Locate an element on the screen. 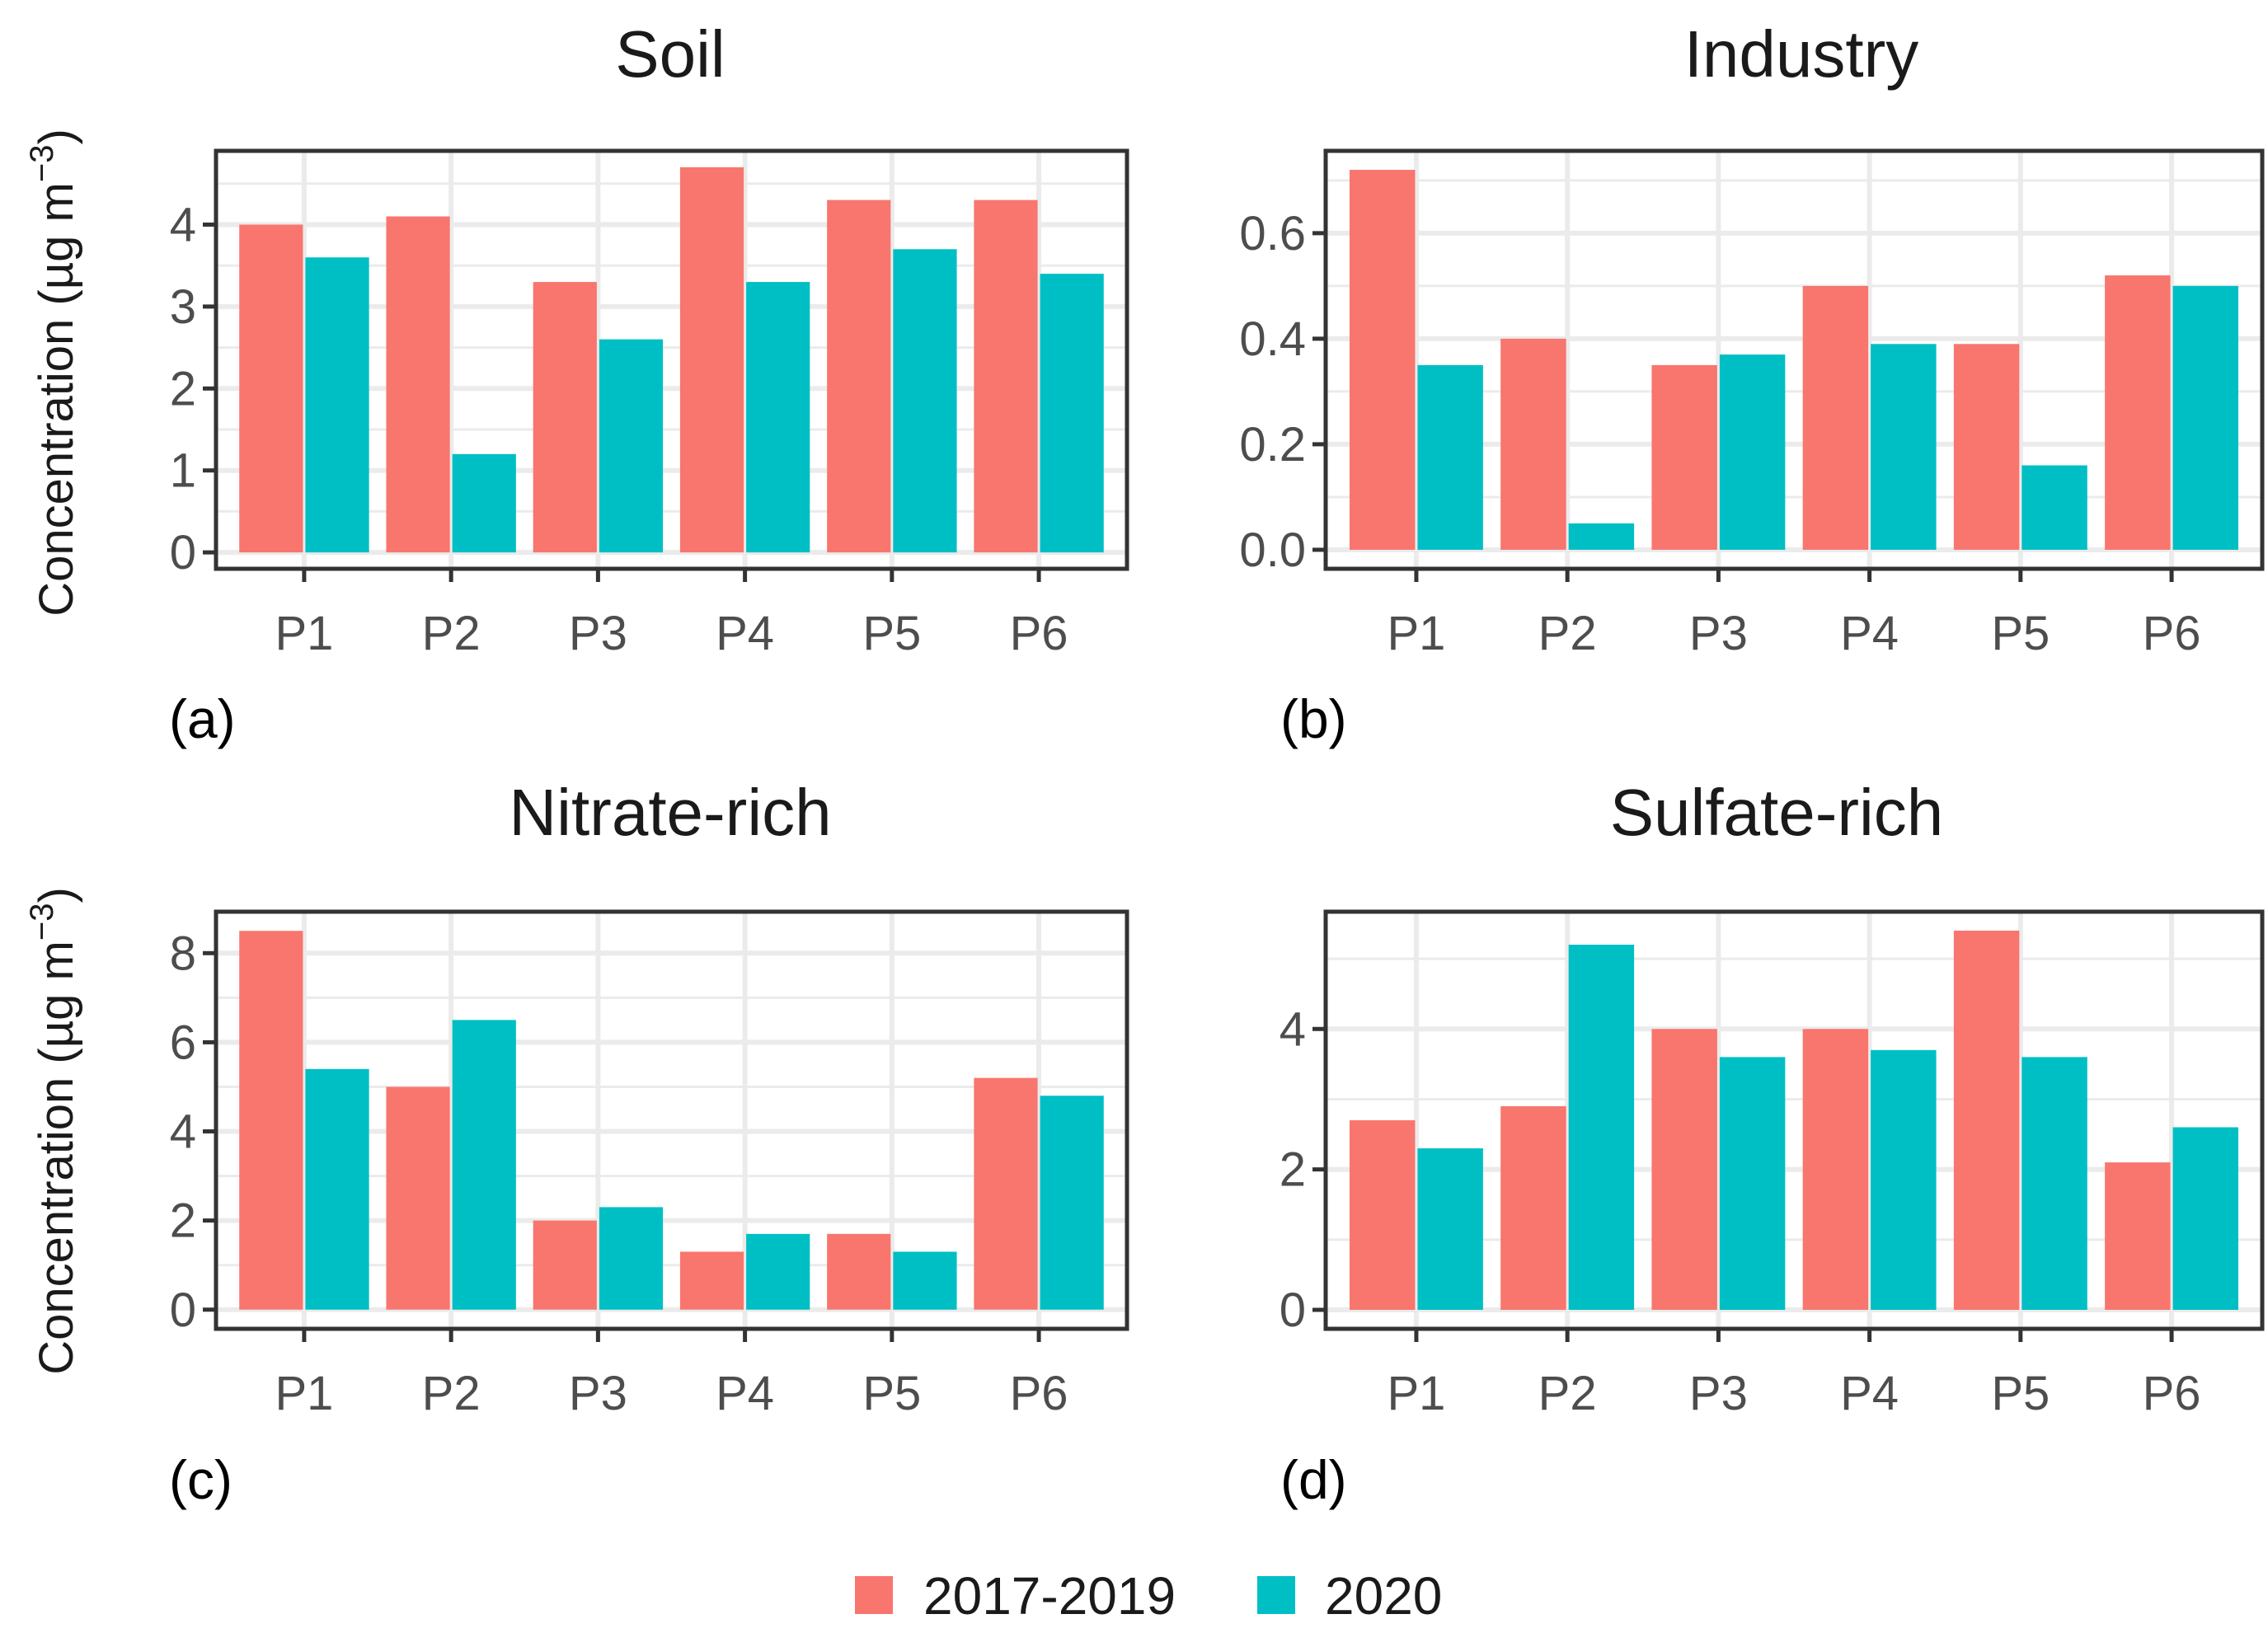  legend-swatch-2020 is located at coordinates (1276, 1595).